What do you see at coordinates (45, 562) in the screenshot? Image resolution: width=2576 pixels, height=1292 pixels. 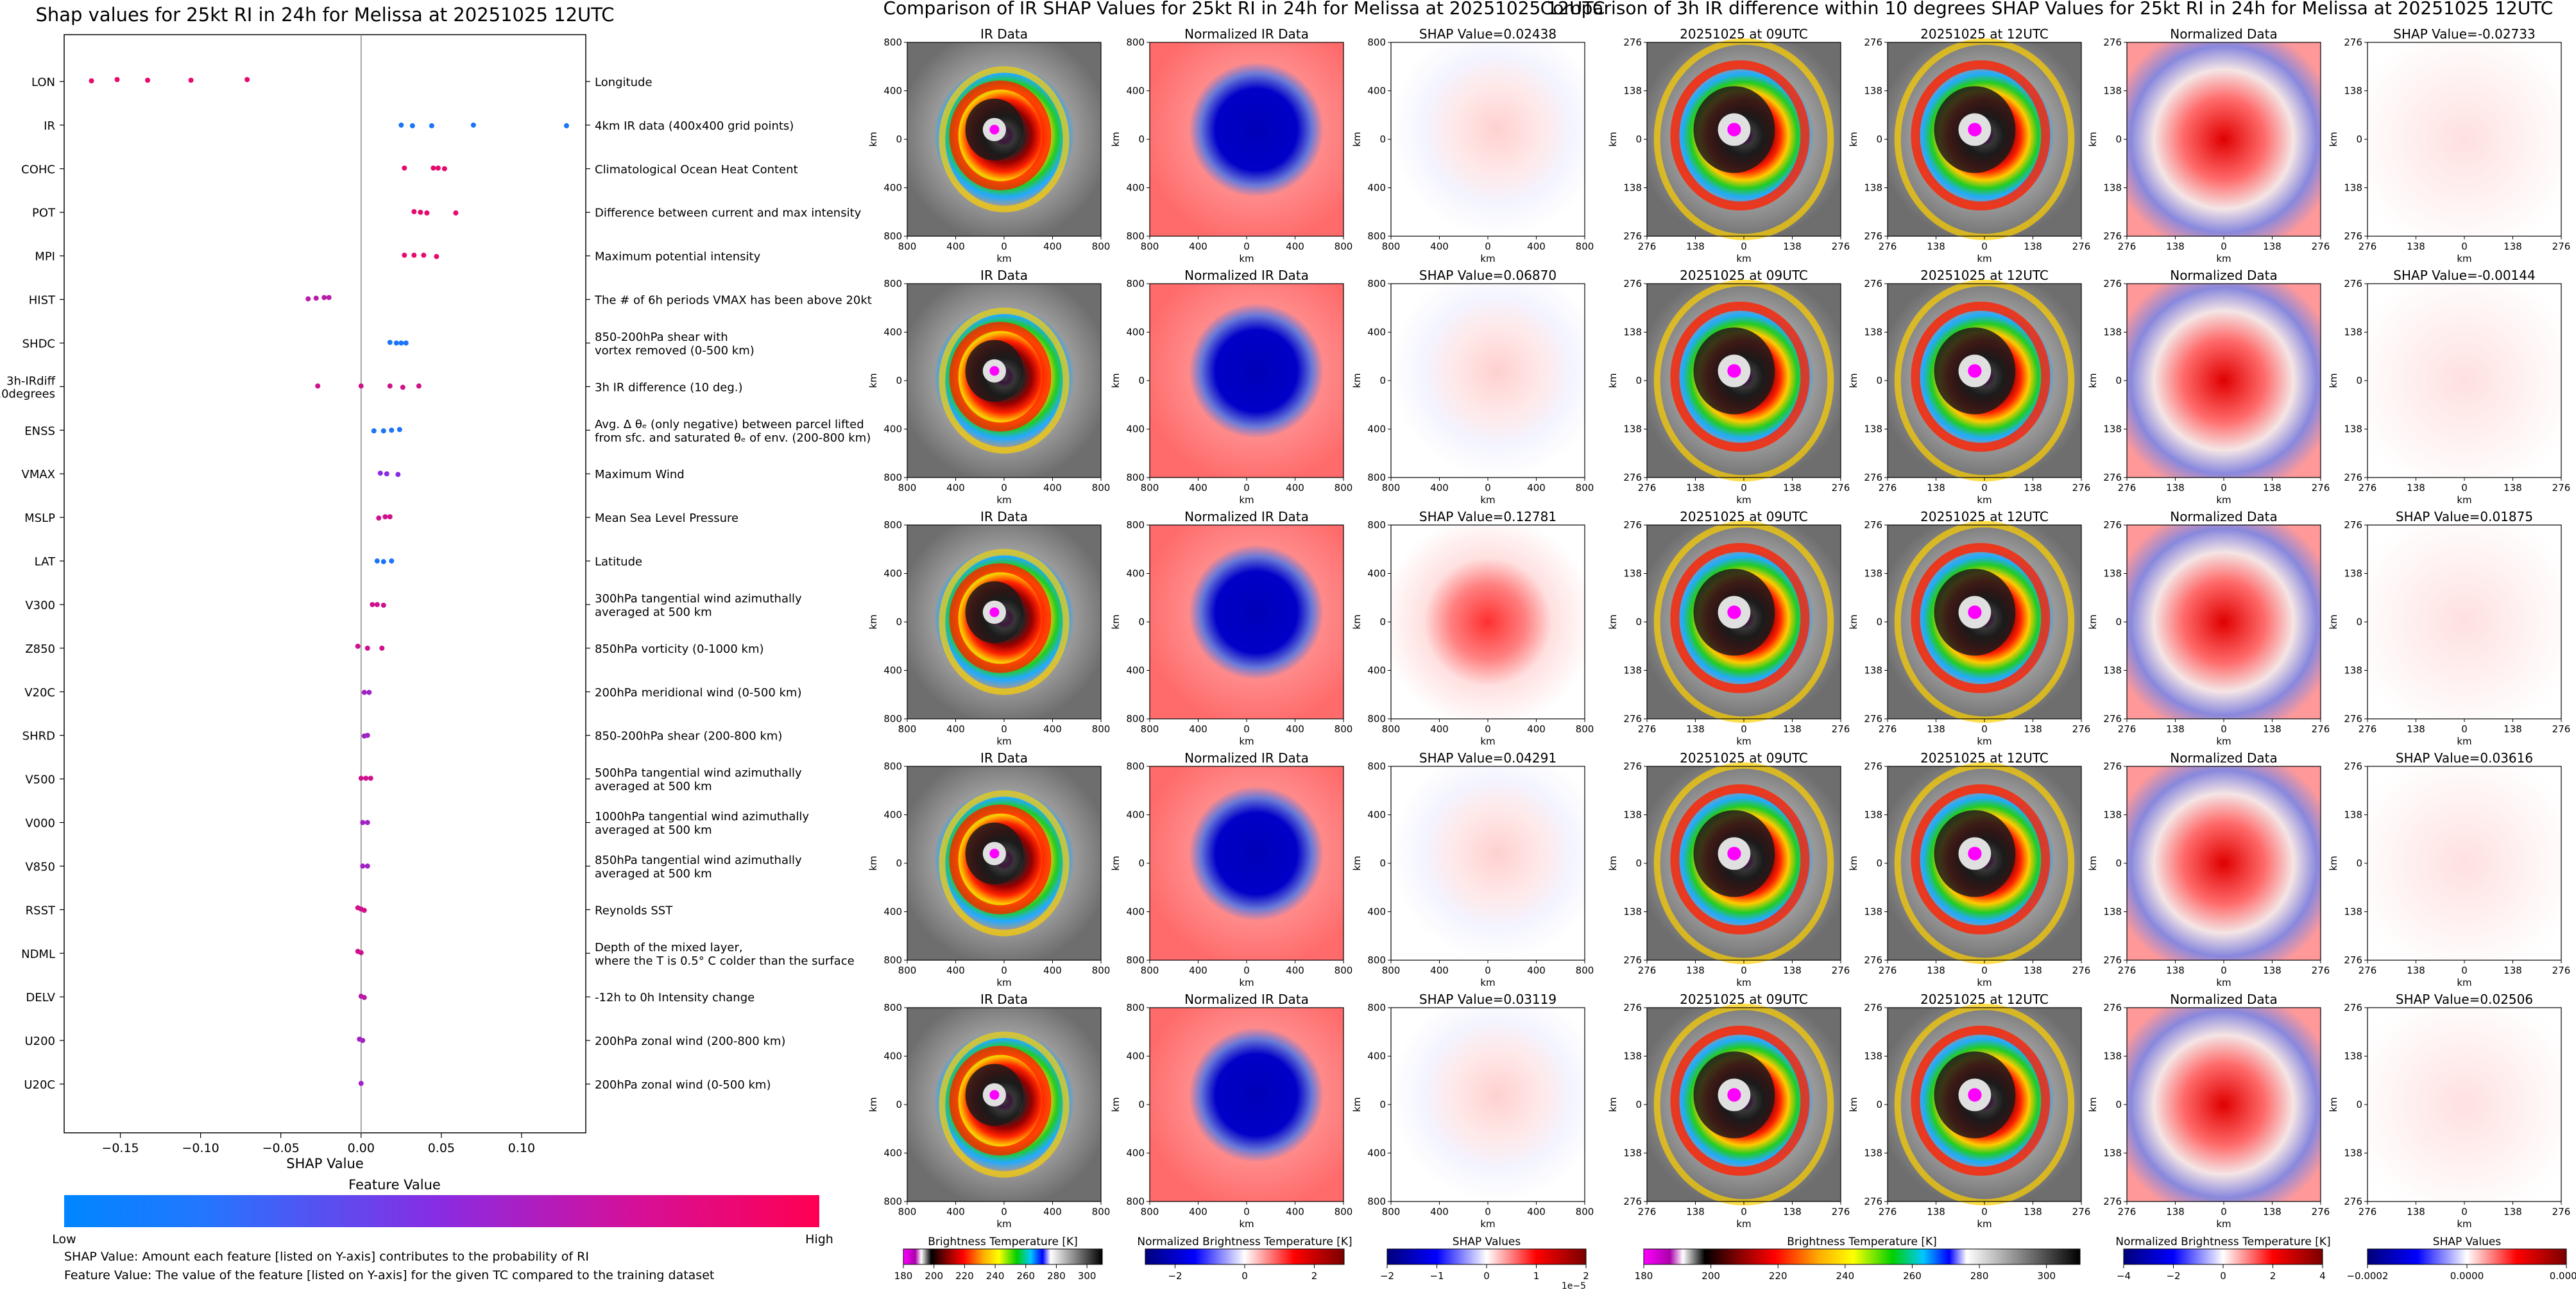 I see `shap-feature-label: LAT` at bounding box center [45, 562].